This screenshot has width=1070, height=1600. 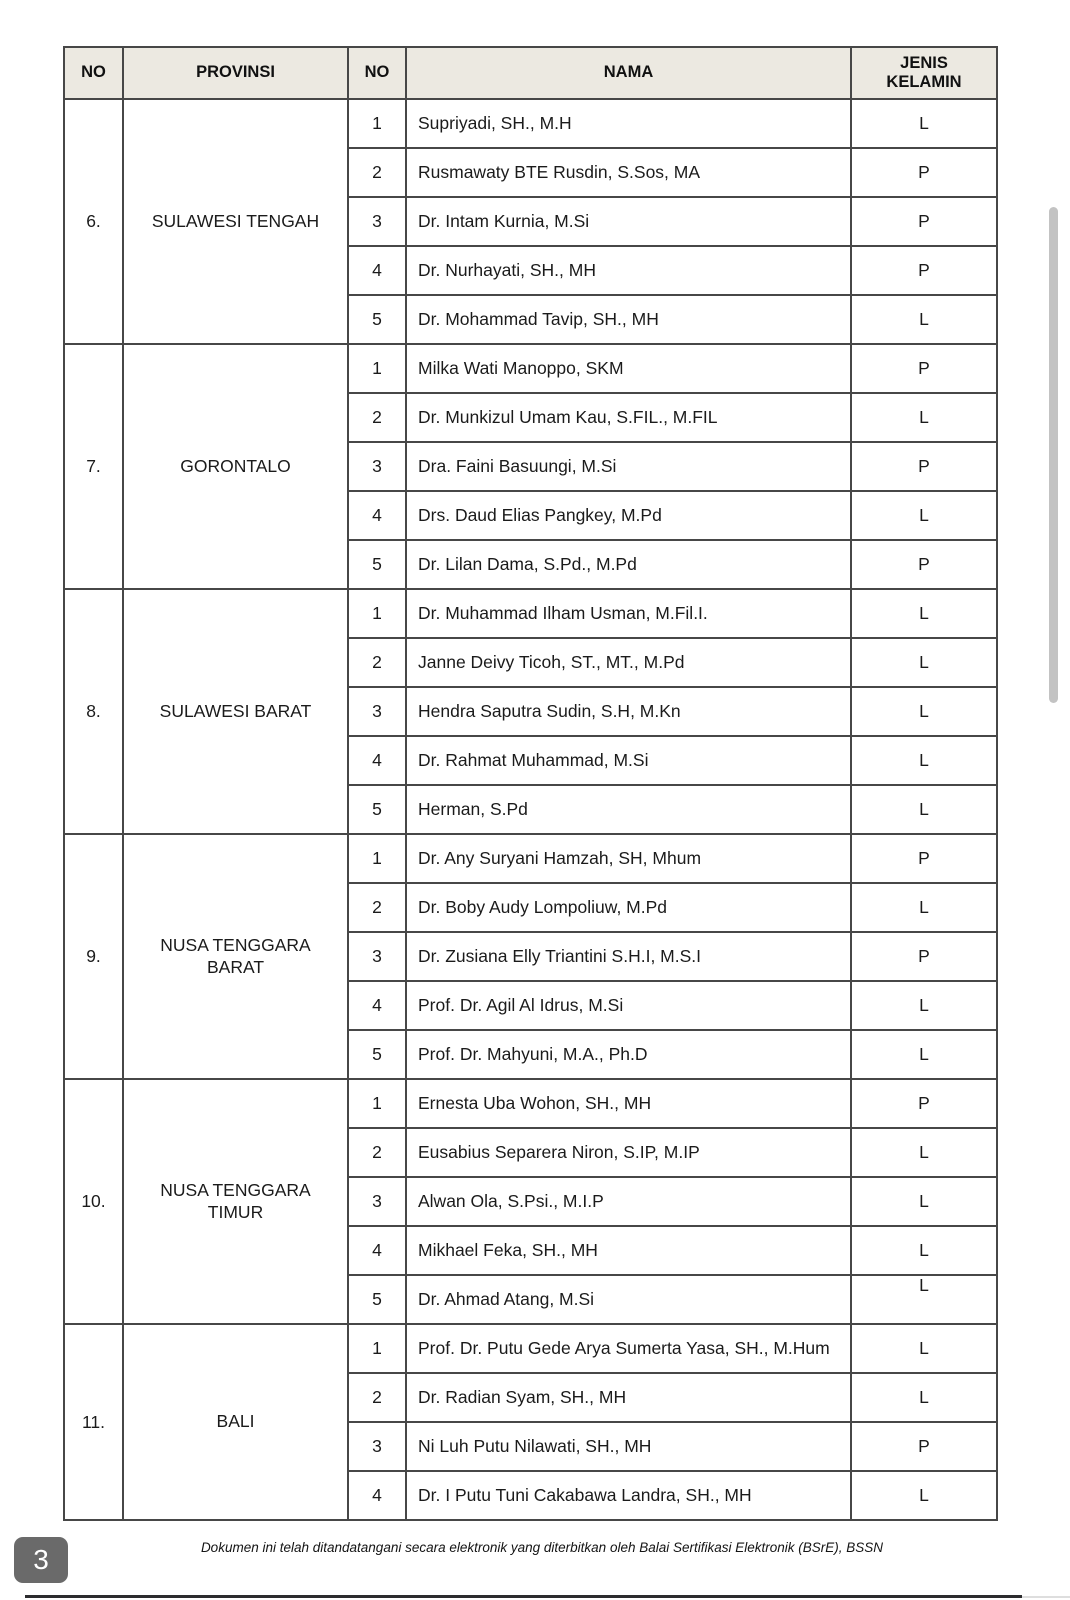 What do you see at coordinates (628, 613) in the screenshot?
I see `member-name-cell: Dr. Muhammad Ilham Usman, M.Fil.I.` at bounding box center [628, 613].